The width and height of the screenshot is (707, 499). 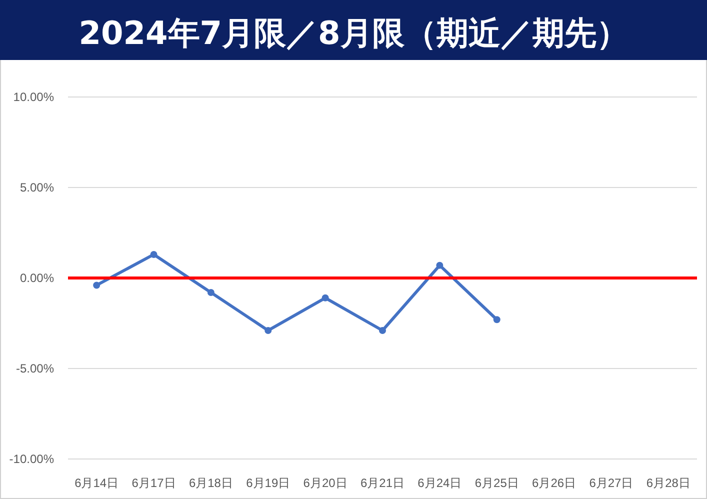 What do you see at coordinates (325, 483) in the screenshot?
I see `x-tick-label: 6月20日` at bounding box center [325, 483].